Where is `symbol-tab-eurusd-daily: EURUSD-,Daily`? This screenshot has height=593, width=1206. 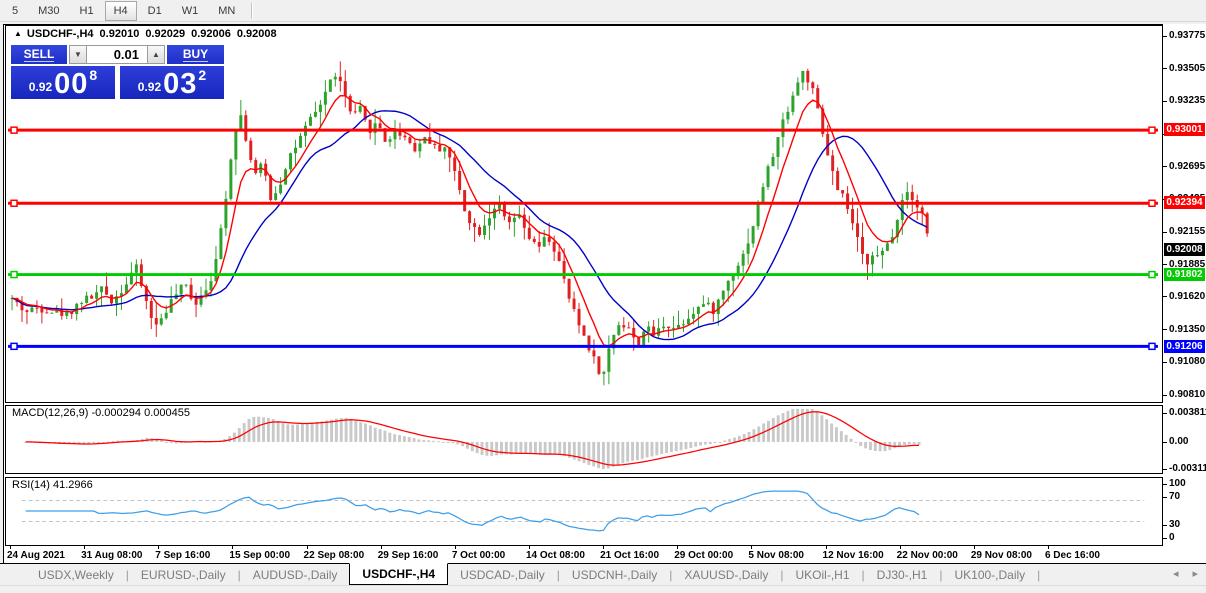 symbol-tab-eurusd-daily: EURUSD-,Daily is located at coordinates (183, 574).